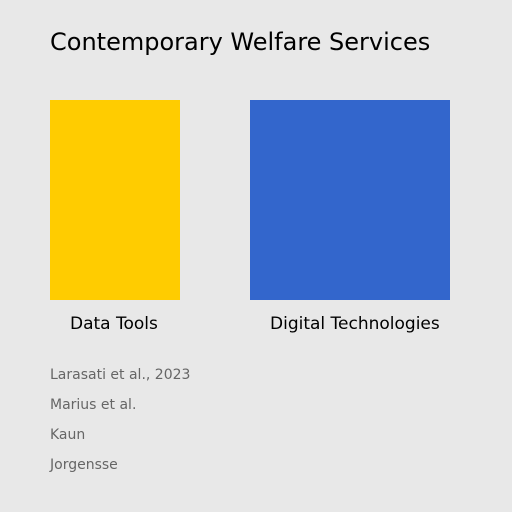  Describe the element at coordinates (68, 435) in the screenshot. I see `reference-item: Kaun` at that location.